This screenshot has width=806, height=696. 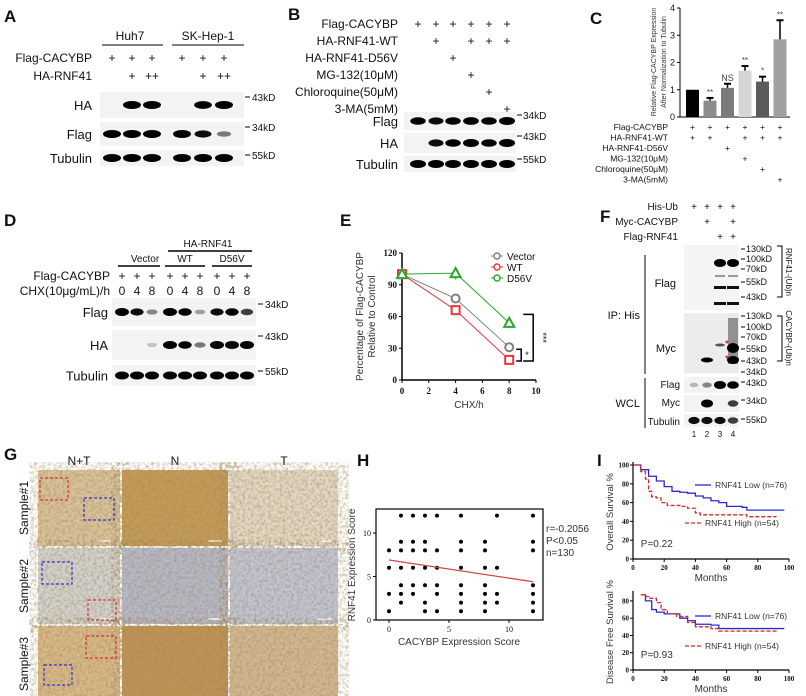 I want to click on wcl-label: WCL, so click(x=628, y=404).